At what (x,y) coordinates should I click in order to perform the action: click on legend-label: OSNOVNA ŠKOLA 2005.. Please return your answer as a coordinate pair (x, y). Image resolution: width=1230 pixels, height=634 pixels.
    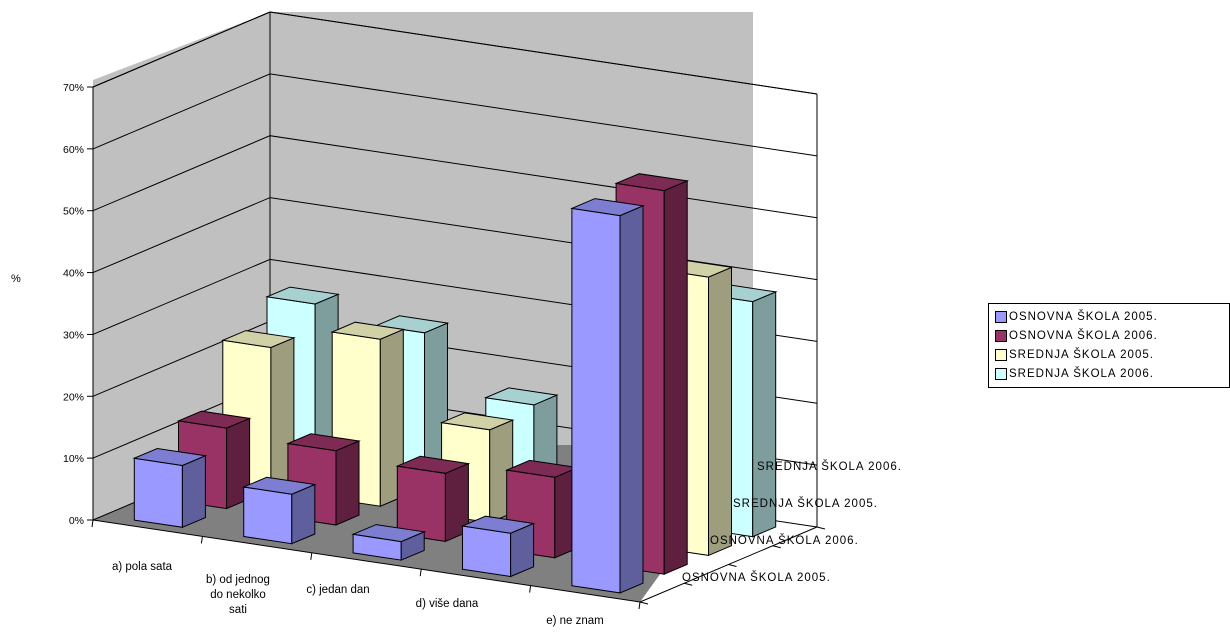
    Looking at the image, I should click on (1083, 316).